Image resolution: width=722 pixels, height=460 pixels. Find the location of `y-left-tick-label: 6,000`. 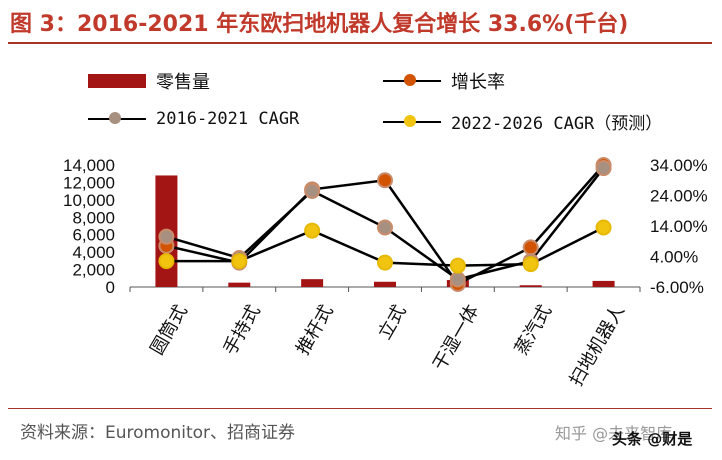

y-left-tick-label: 6,000 is located at coordinates (93, 235).